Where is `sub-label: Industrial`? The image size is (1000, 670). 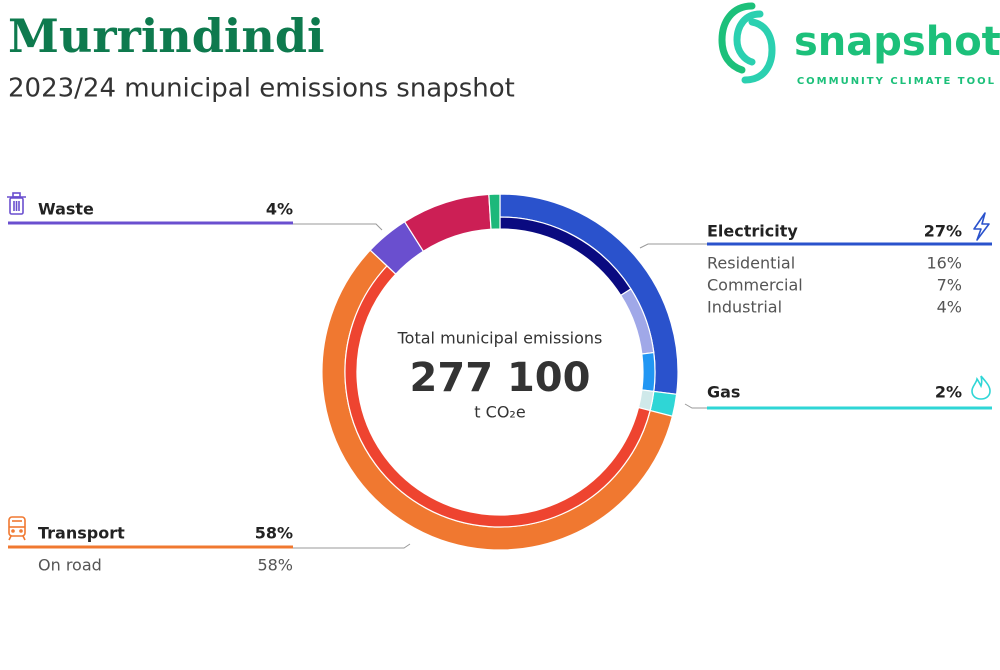 sub-label: Industrial is located at coordinates (744, 307).